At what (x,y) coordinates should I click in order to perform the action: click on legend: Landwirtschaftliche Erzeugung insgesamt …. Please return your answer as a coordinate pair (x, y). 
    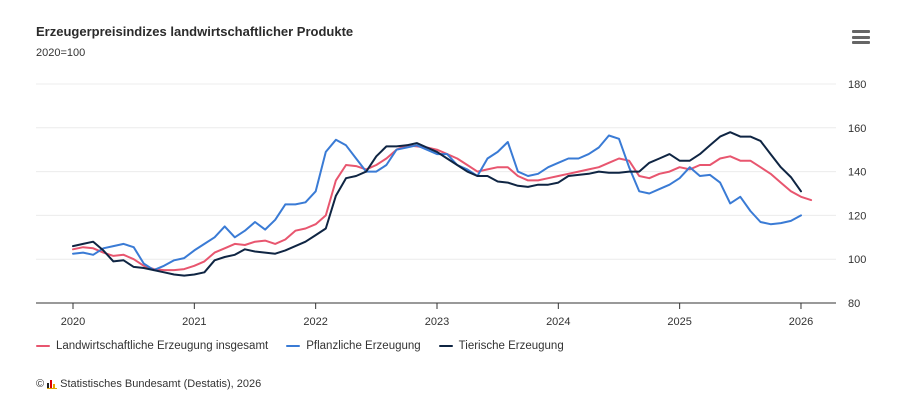
    Looking at the image, I should click on (300, 346).